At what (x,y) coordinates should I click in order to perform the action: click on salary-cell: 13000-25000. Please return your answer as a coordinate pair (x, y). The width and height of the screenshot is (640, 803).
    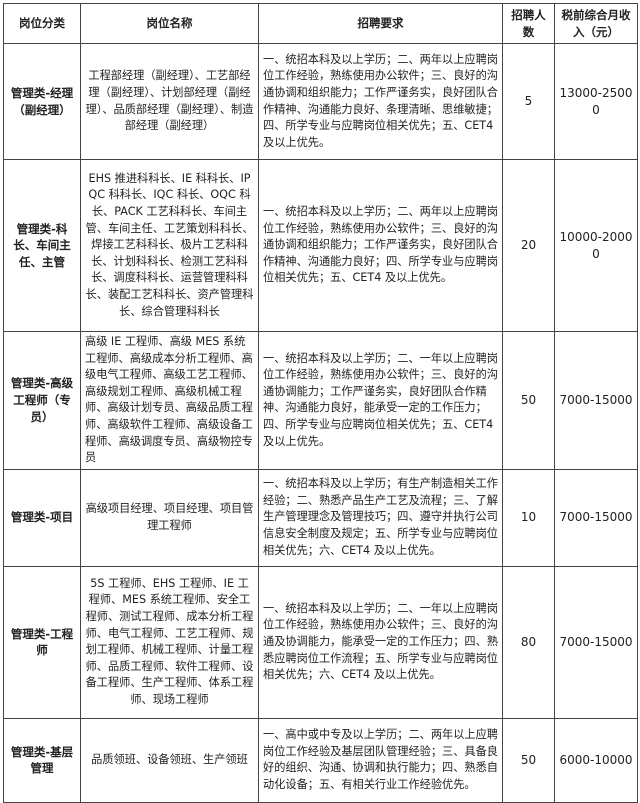
    Looking at the image, I should click on (596, 101).